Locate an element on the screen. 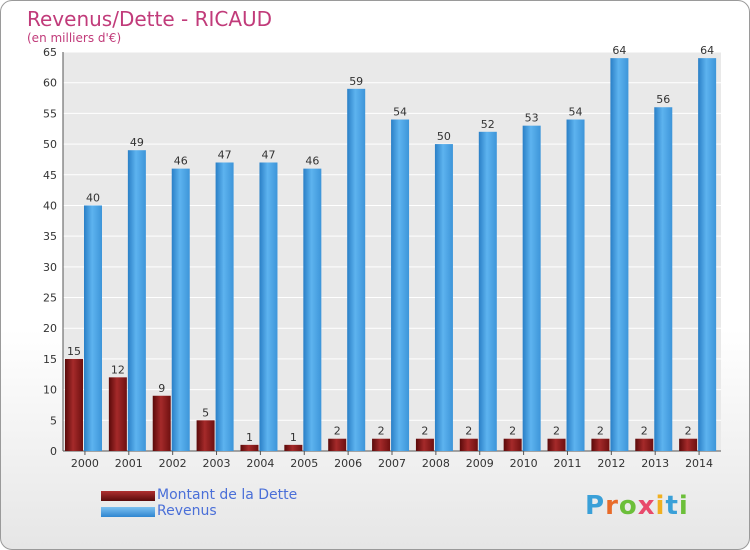 The image size is (750, 550). y-tick-label: 60 is located at coordinates (50, 83).